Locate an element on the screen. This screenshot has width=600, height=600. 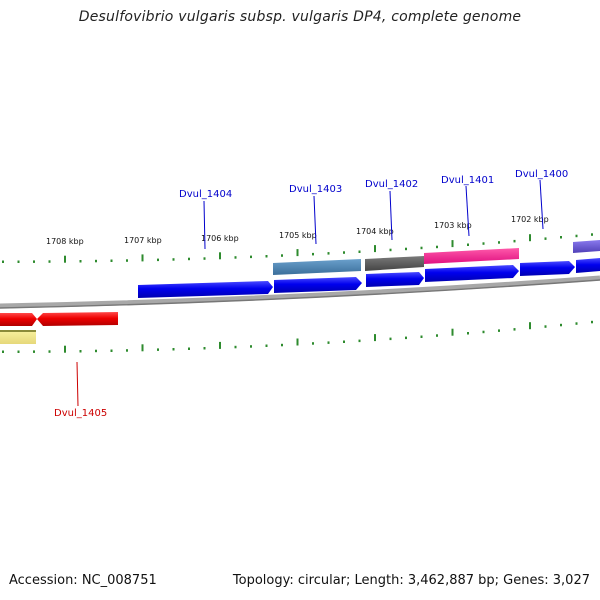
feature-khaki is located at coordinates (18, 338).